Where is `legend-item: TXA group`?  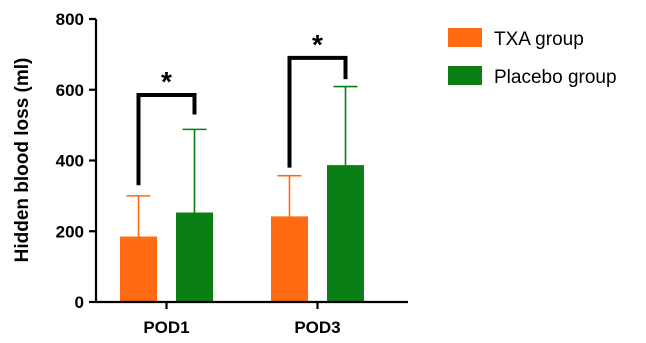 legend-item: TXA group is located at coordinates (516, 39).